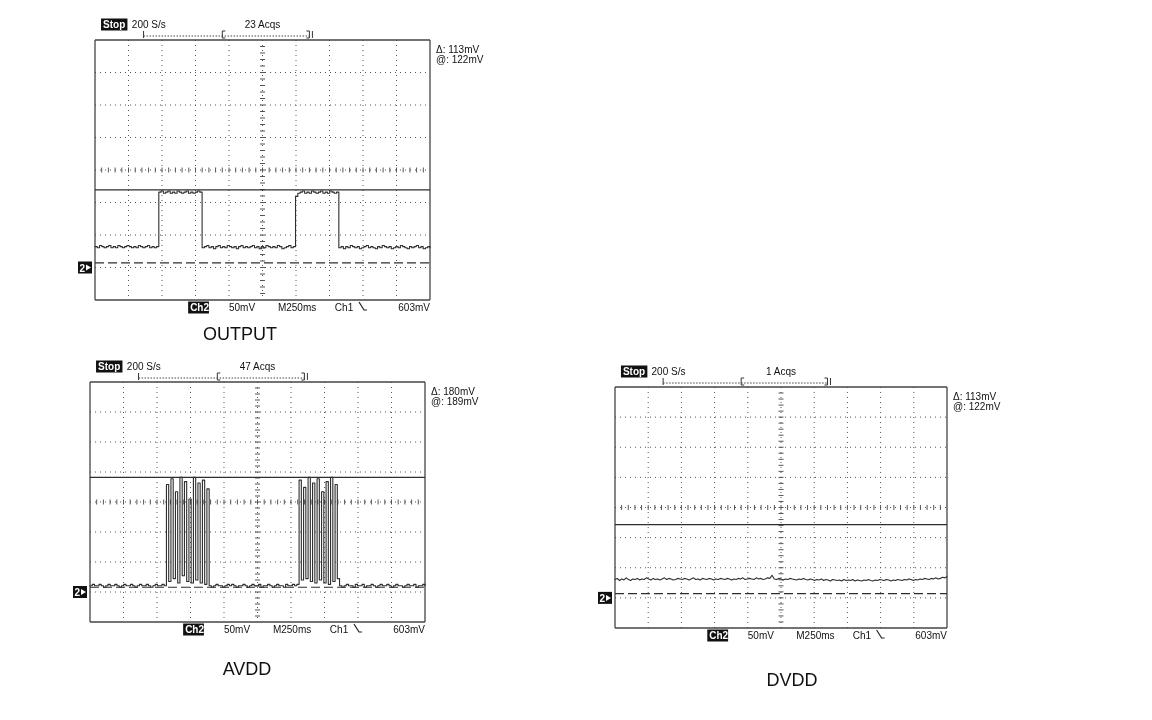 This screenshot has height=720, width=1152. I want to click on text: 47 Acqs, so click(257, 366).